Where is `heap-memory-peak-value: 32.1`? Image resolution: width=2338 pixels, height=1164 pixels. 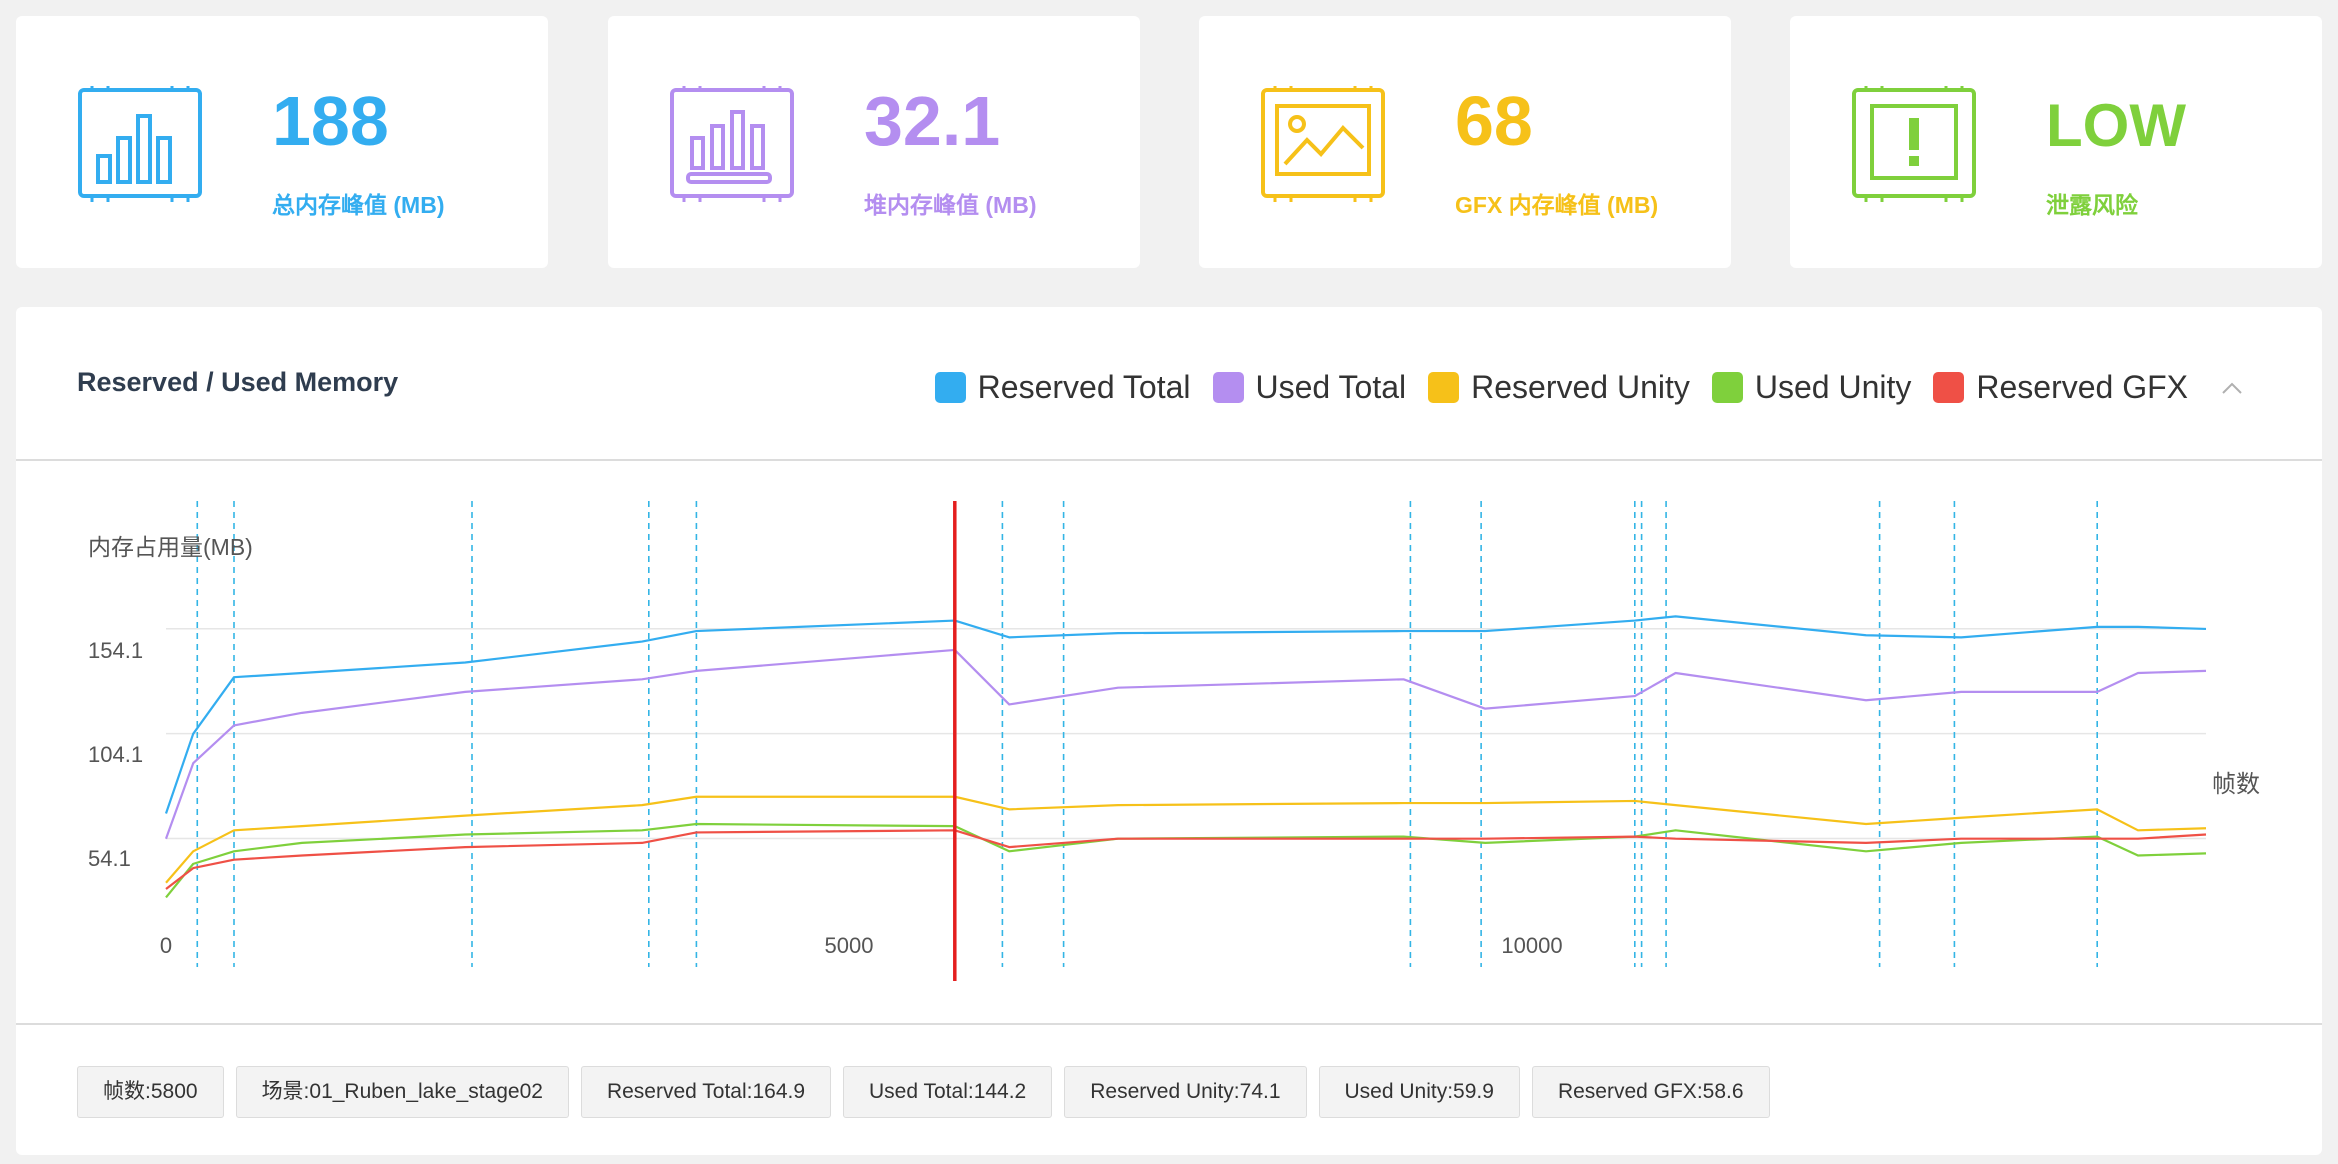 heap-memory-peak-value: 32.1 is located at coordinates (932, 121).